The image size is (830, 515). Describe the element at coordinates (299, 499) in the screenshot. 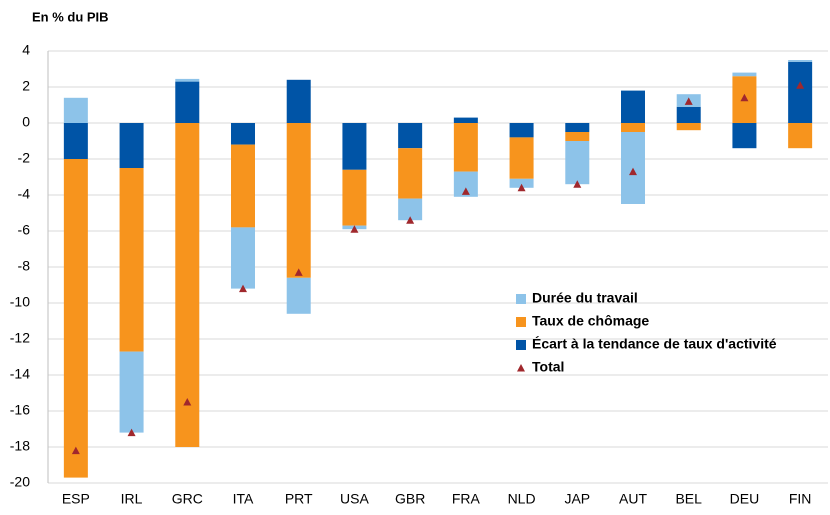

I see `x-tick-label: PRT` at that location.